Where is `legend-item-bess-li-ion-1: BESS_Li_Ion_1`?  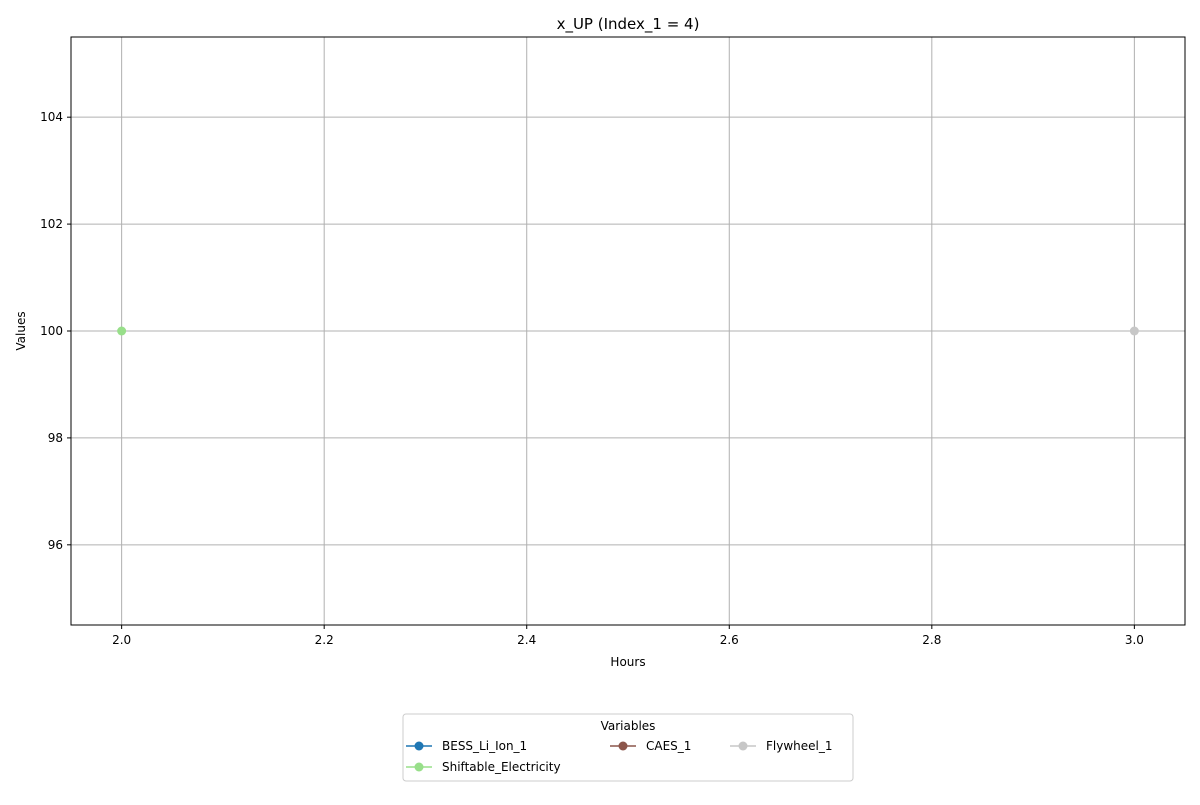
legend-item-bess-li-ion-1: BESS_Li_Ion_1 is located at coordinates (466, 746).